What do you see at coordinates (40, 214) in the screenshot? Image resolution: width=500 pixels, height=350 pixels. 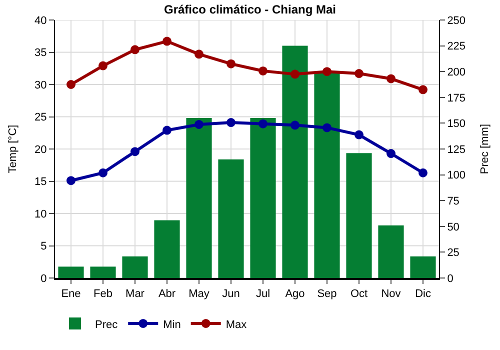 I see `y-tick-label: 10` at bounding box center [40, 214].